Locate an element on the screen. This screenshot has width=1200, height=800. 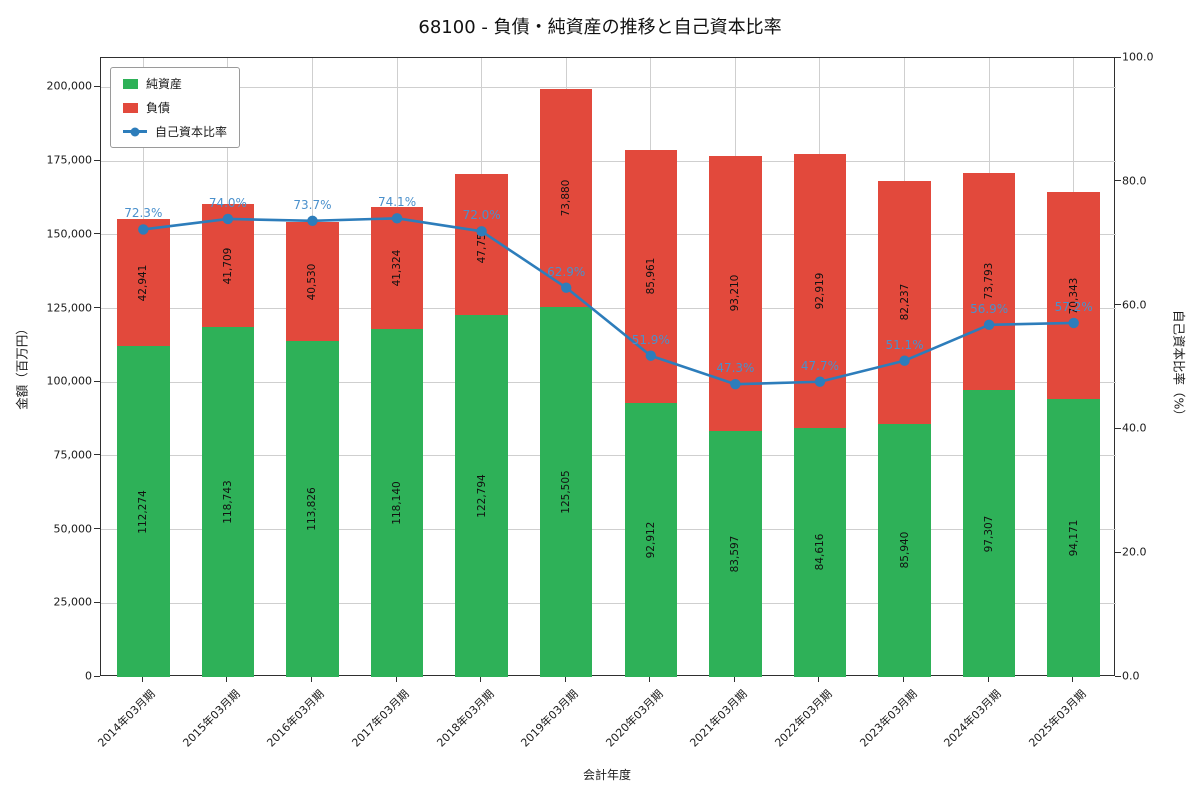
y-left-tick-label: 0 is located at coordinates (88, 676).